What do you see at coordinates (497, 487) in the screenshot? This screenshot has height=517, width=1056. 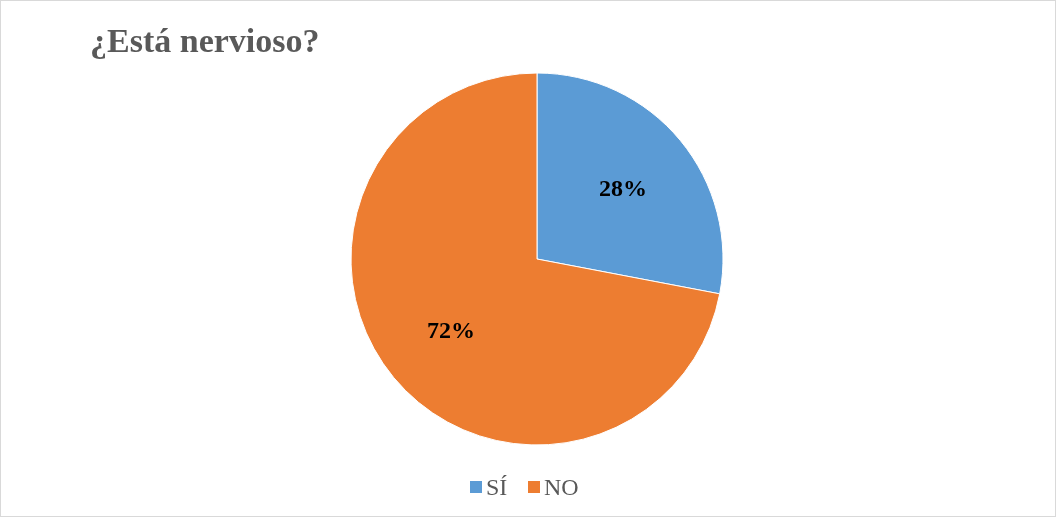 I see `legend-label: SÍ` at bounding box center [497, 487].